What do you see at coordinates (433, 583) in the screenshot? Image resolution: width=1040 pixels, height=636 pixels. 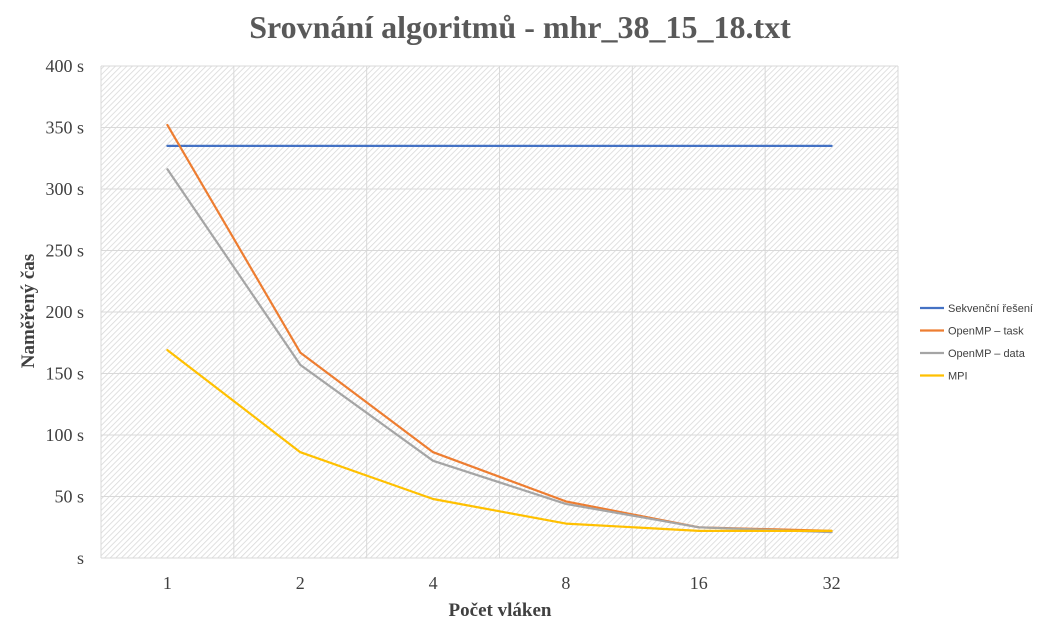 I see `x-tick-label: 4` at bounding box center [433, 583].